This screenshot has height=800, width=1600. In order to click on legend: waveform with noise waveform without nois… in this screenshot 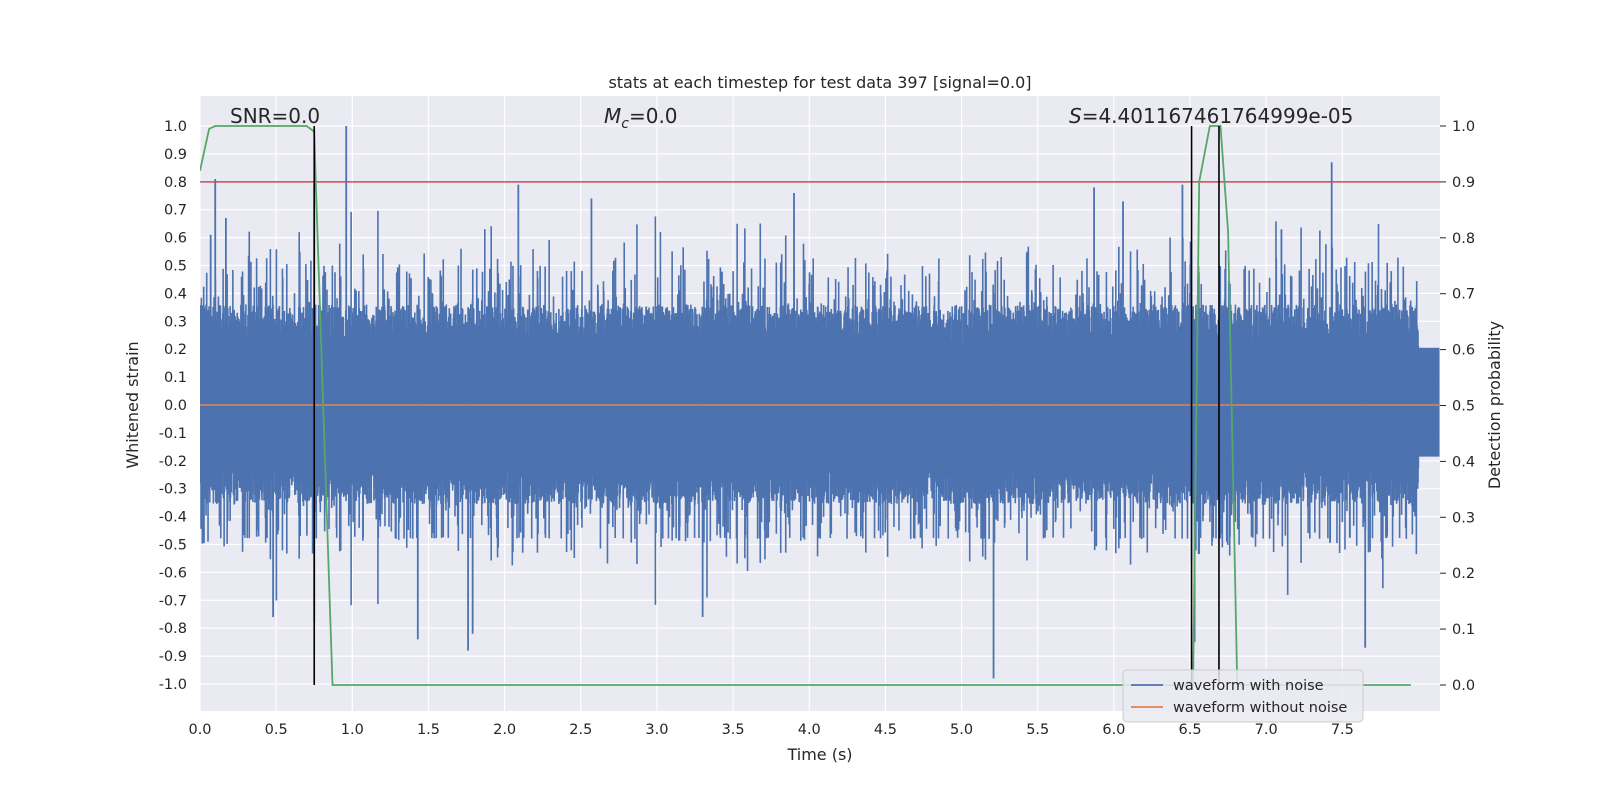, I will do `click(1243, 696)`.